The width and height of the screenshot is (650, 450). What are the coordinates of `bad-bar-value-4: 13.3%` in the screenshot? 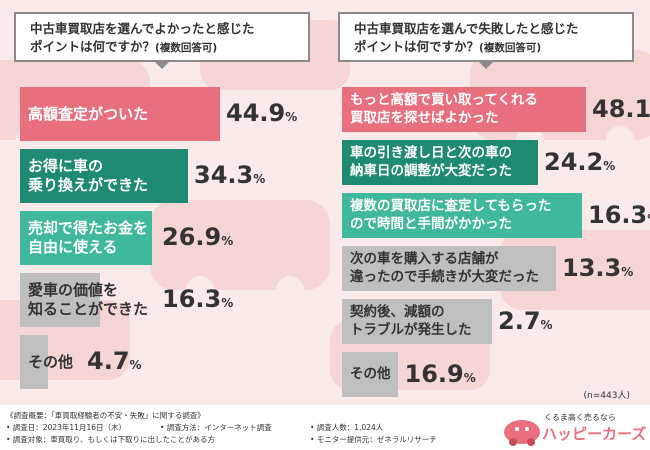 It's located at (597, 268).